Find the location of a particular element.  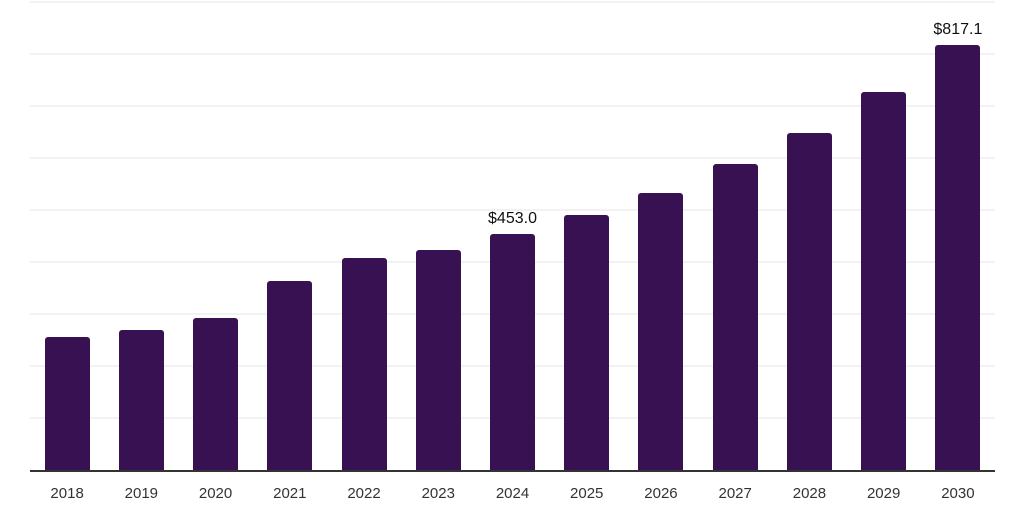

bar-2024 is located at coordinates (512, 352).